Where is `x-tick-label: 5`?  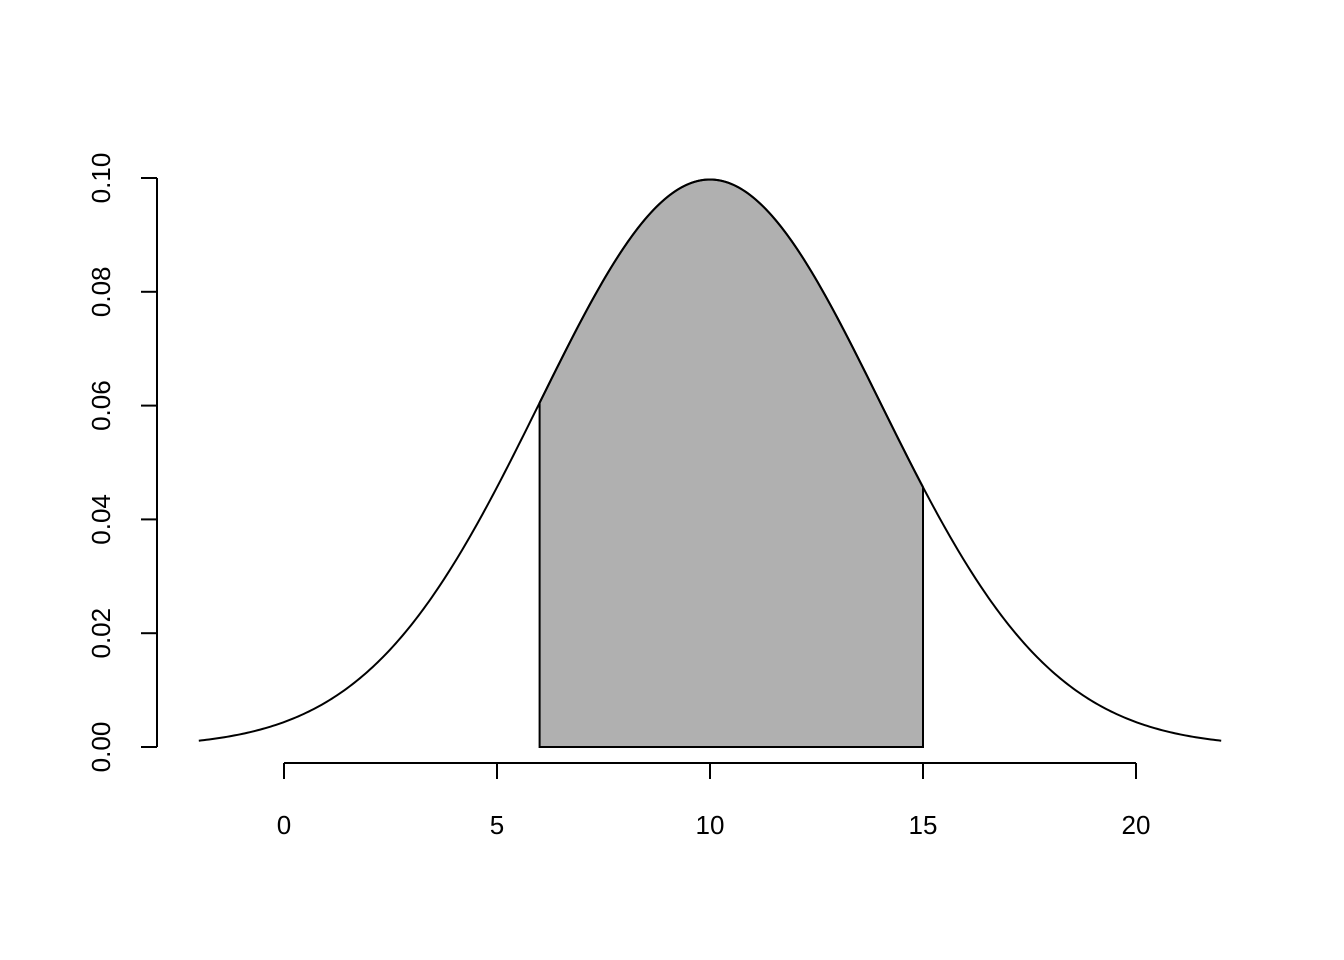
x-tick-label: 5 is located at coordinates (497, 825).